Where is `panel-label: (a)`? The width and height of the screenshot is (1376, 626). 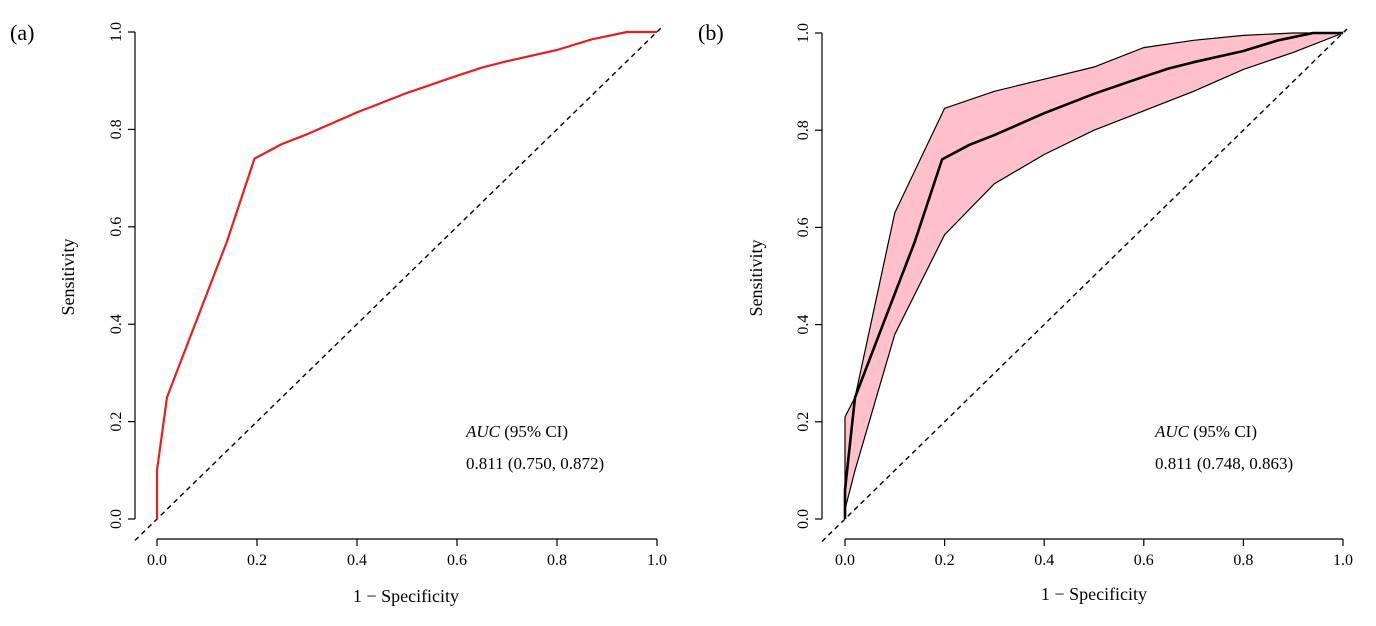 panel-label: (a) is located at coordinates (22, 32).